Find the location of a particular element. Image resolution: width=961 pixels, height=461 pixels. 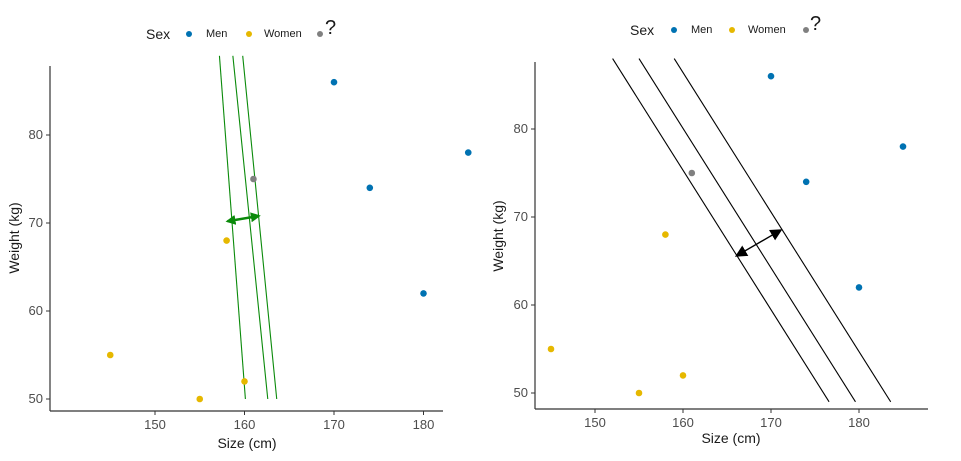

legend-left: Sex Men Women ? is located at coordinates (241, 29).